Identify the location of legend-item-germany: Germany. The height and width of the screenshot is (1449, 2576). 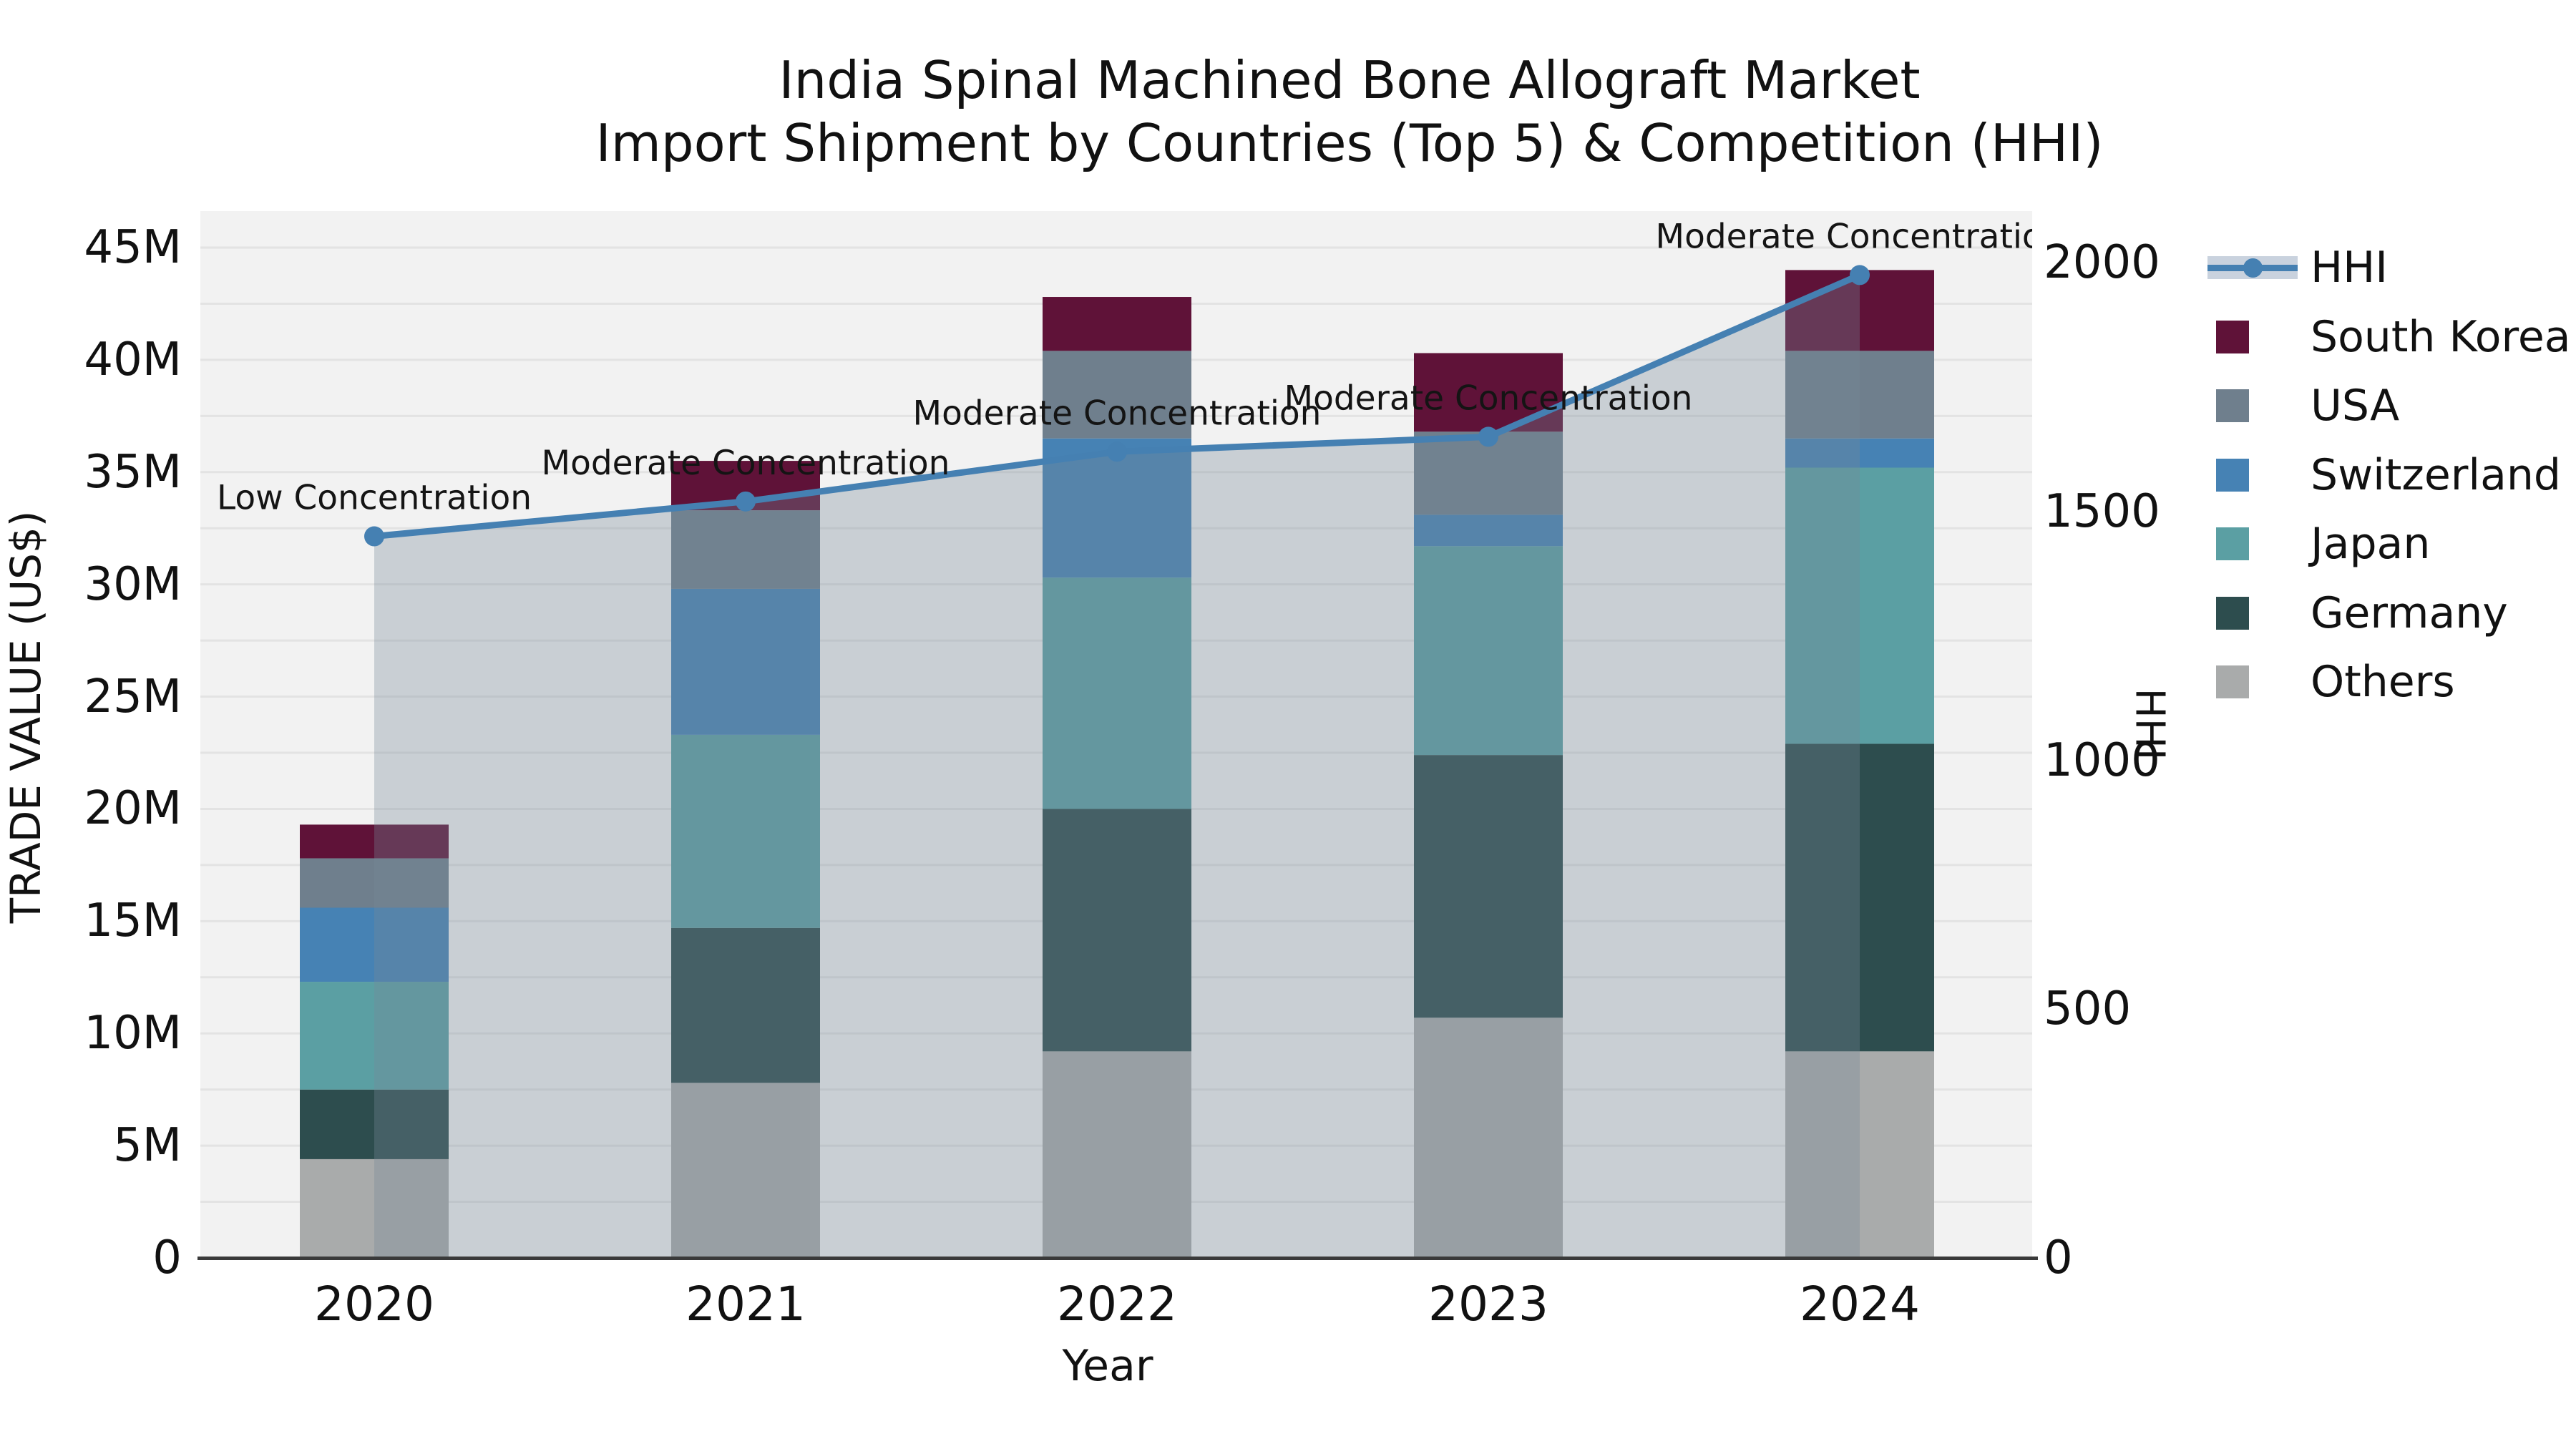
(2357, 613).